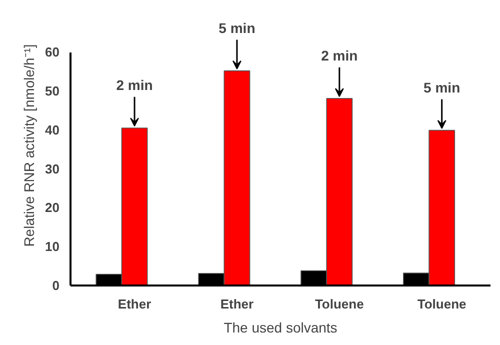 The width and height of the screenshot is (500, 345). What do you see at coordinates (52, 208) in the screenshot?
I see `y-tick-label: 20` at bounding box center [52, 208].